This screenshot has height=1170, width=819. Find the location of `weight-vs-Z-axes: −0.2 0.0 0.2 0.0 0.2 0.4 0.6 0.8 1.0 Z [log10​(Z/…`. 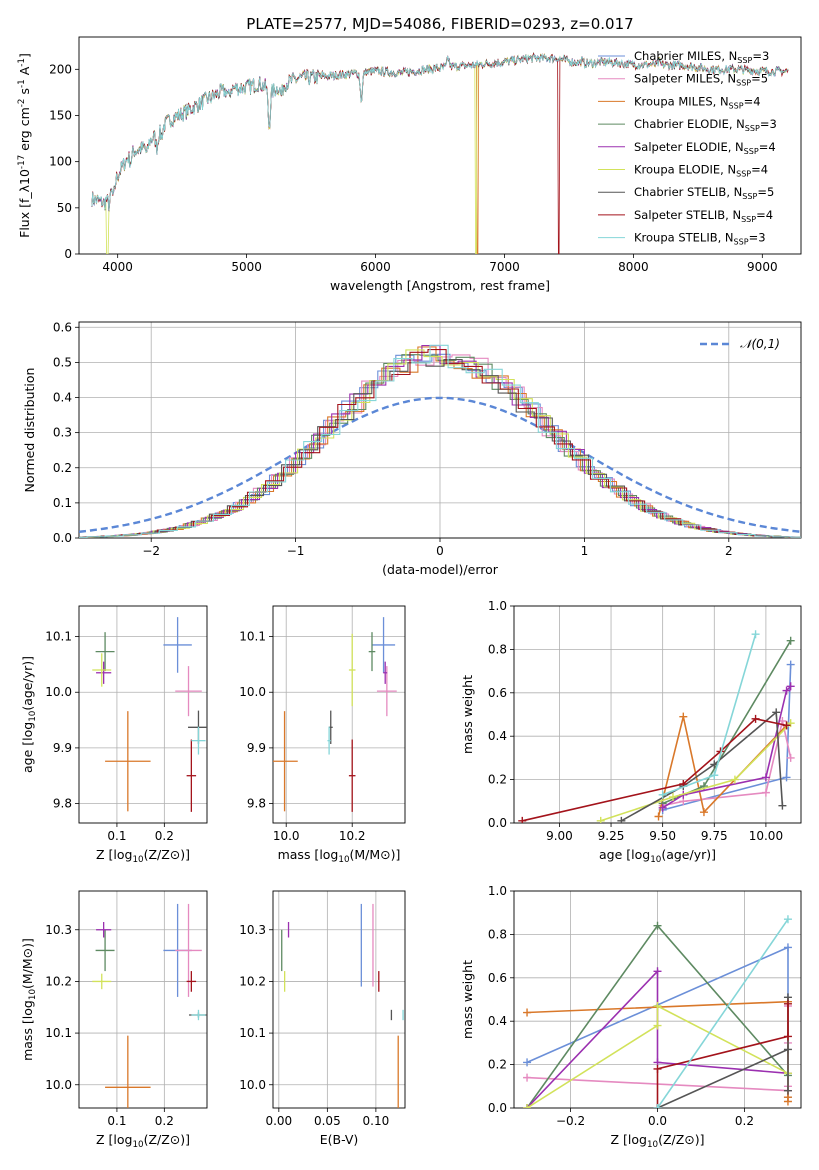

weight-vs-Z-axes: −0.2 0.0 0.2 0.0 0.2 0.4 0.6 0.8 1.0 Z [log10​(Z/… is located at coordinates (631, 1017).